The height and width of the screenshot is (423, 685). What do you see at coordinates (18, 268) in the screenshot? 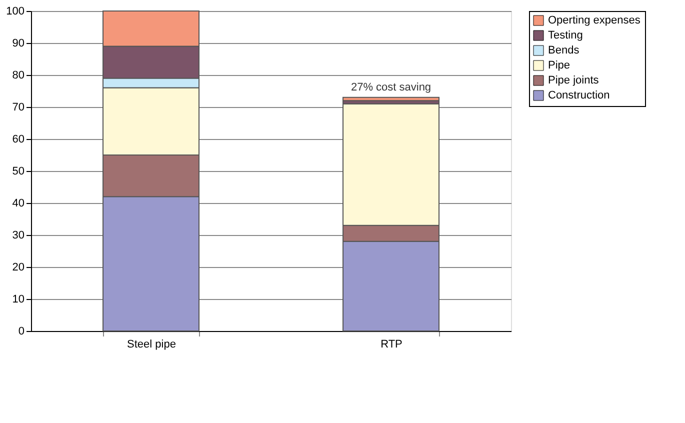
I see `y-tick-label: 20` at bounding box center [18, 268].